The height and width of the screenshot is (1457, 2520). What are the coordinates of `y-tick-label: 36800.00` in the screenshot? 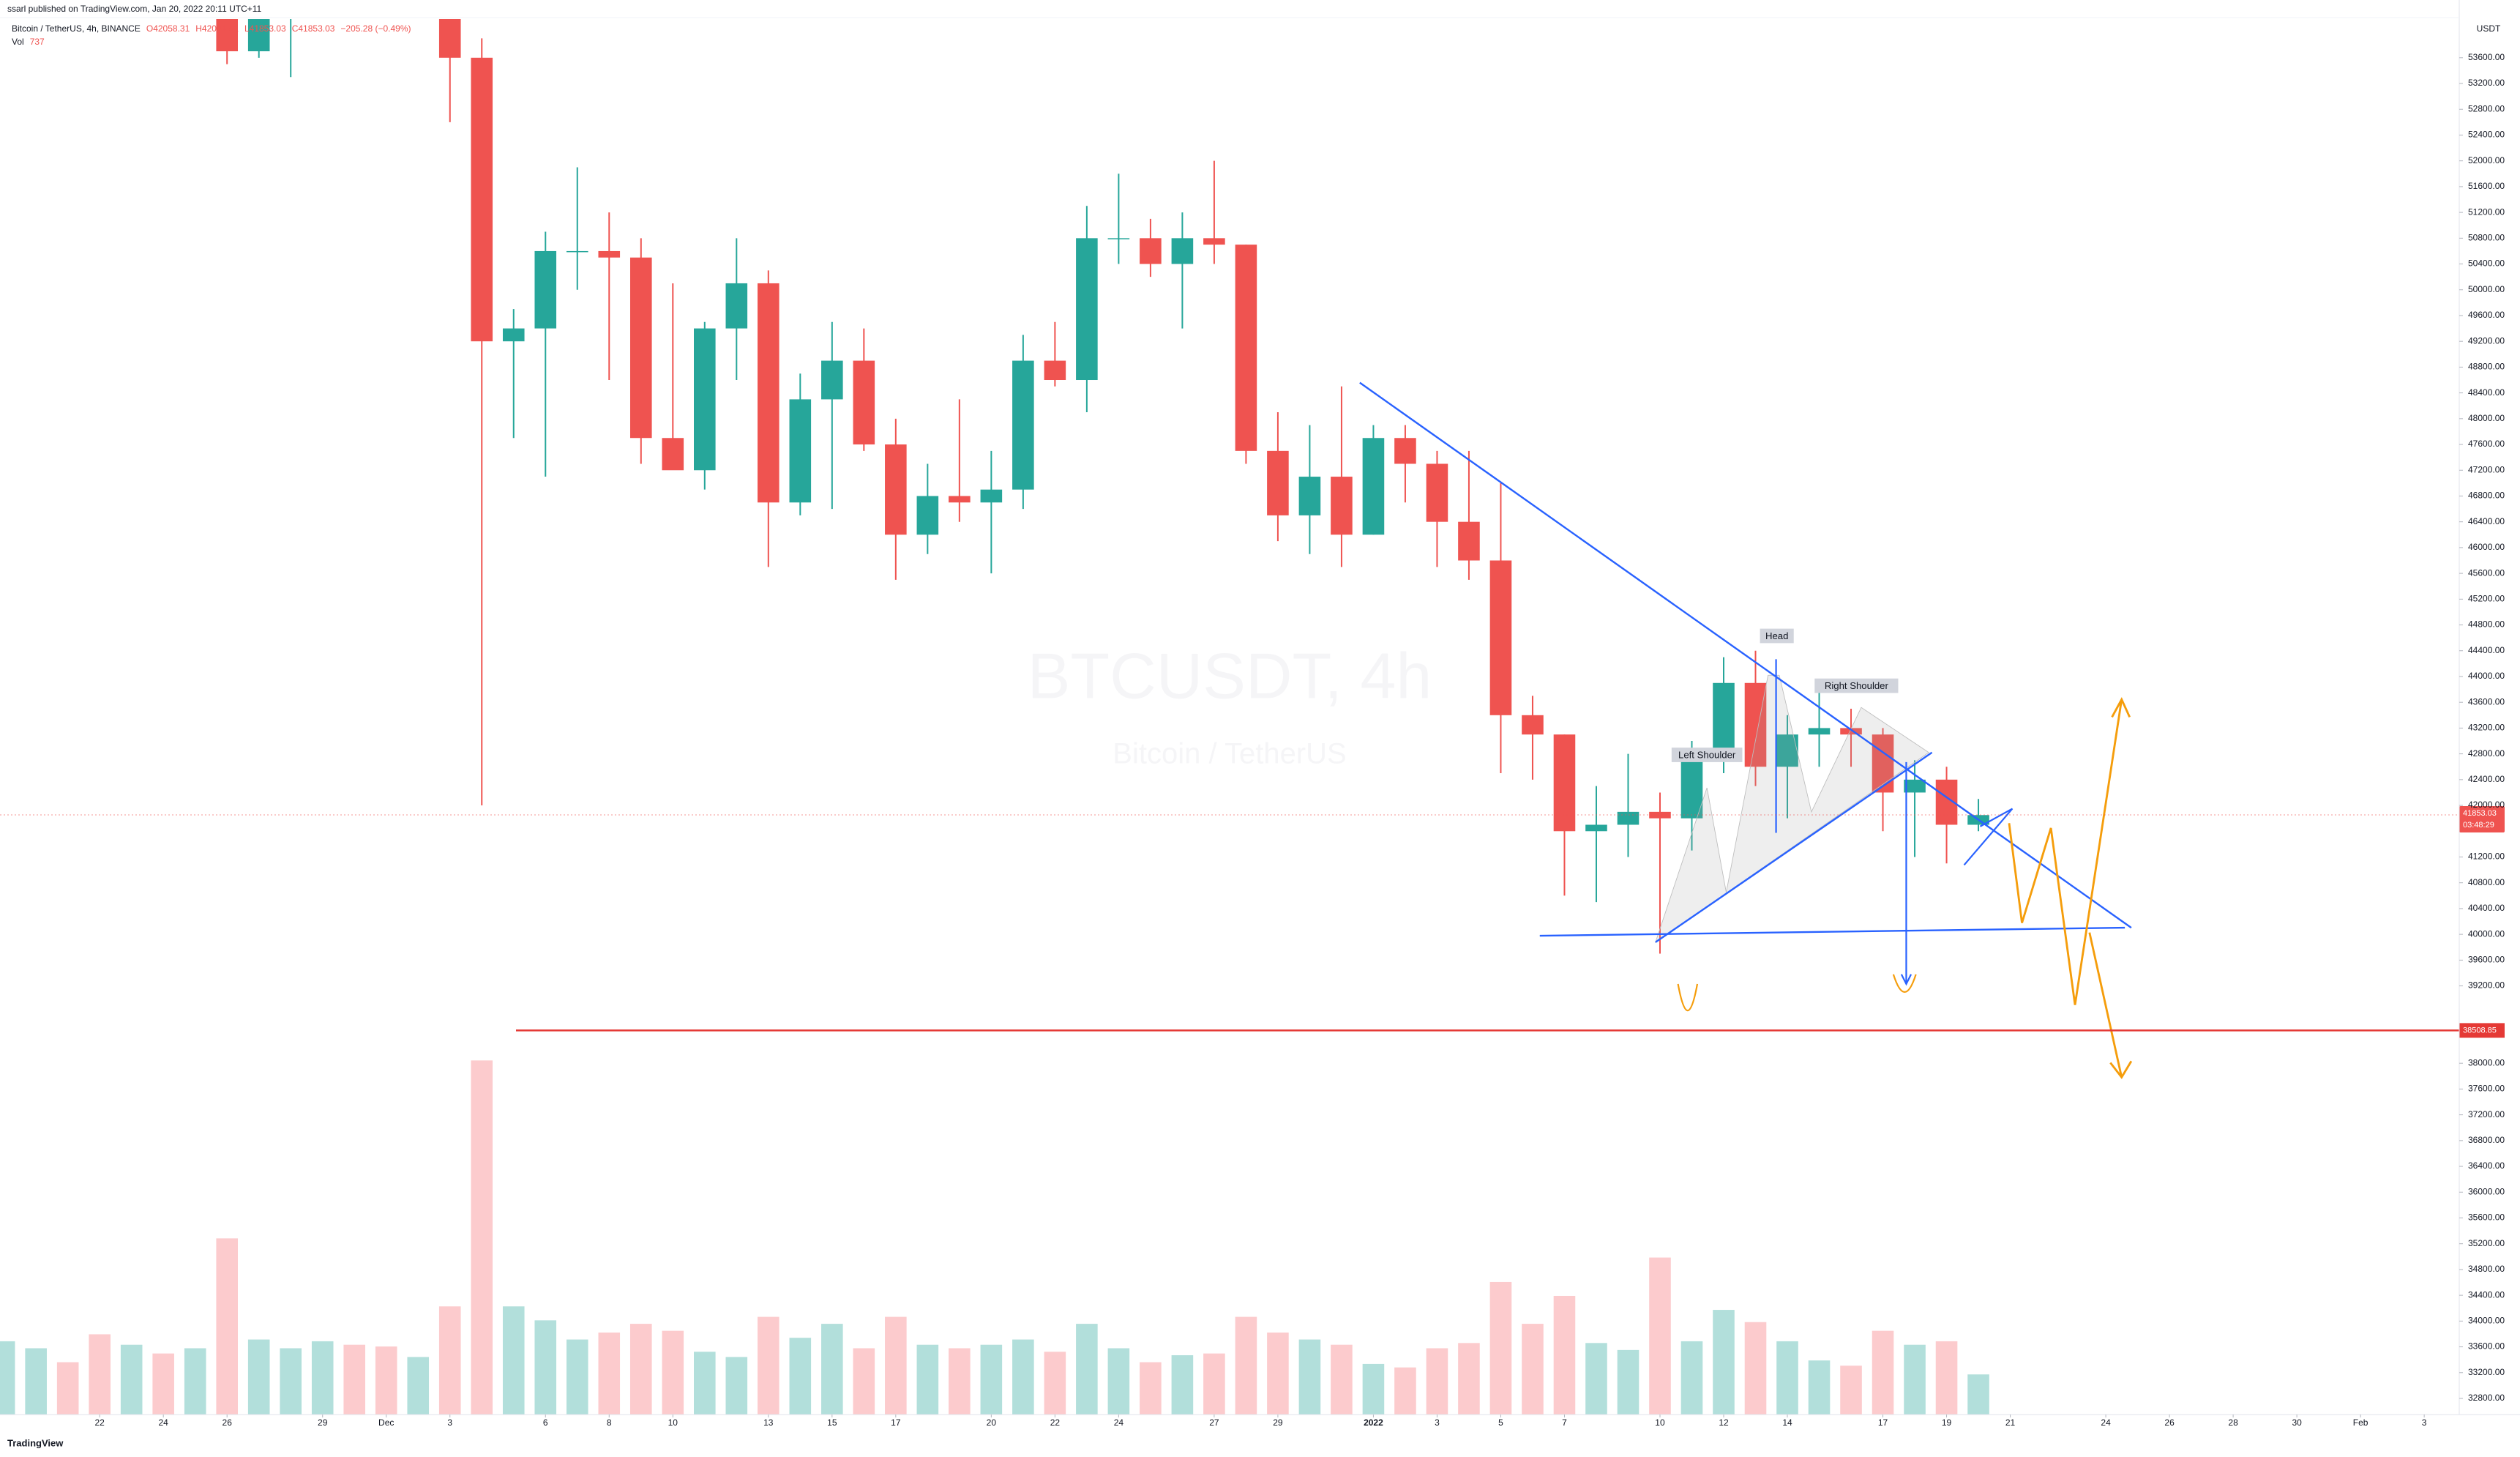 It's located at (2487, 1140).